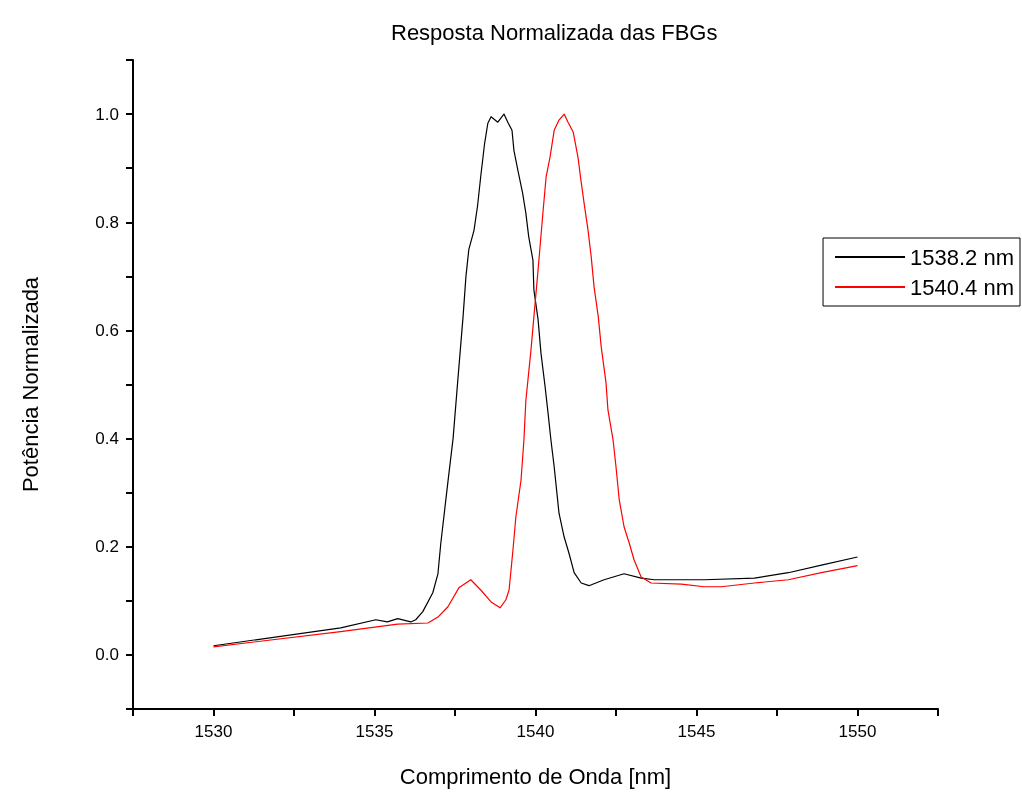 The width and height of the screenshot is (1022, 807). Describe the element at coordinates (107, 330) in the screenshot. I see `y-tick-label: 0.6` at that location.